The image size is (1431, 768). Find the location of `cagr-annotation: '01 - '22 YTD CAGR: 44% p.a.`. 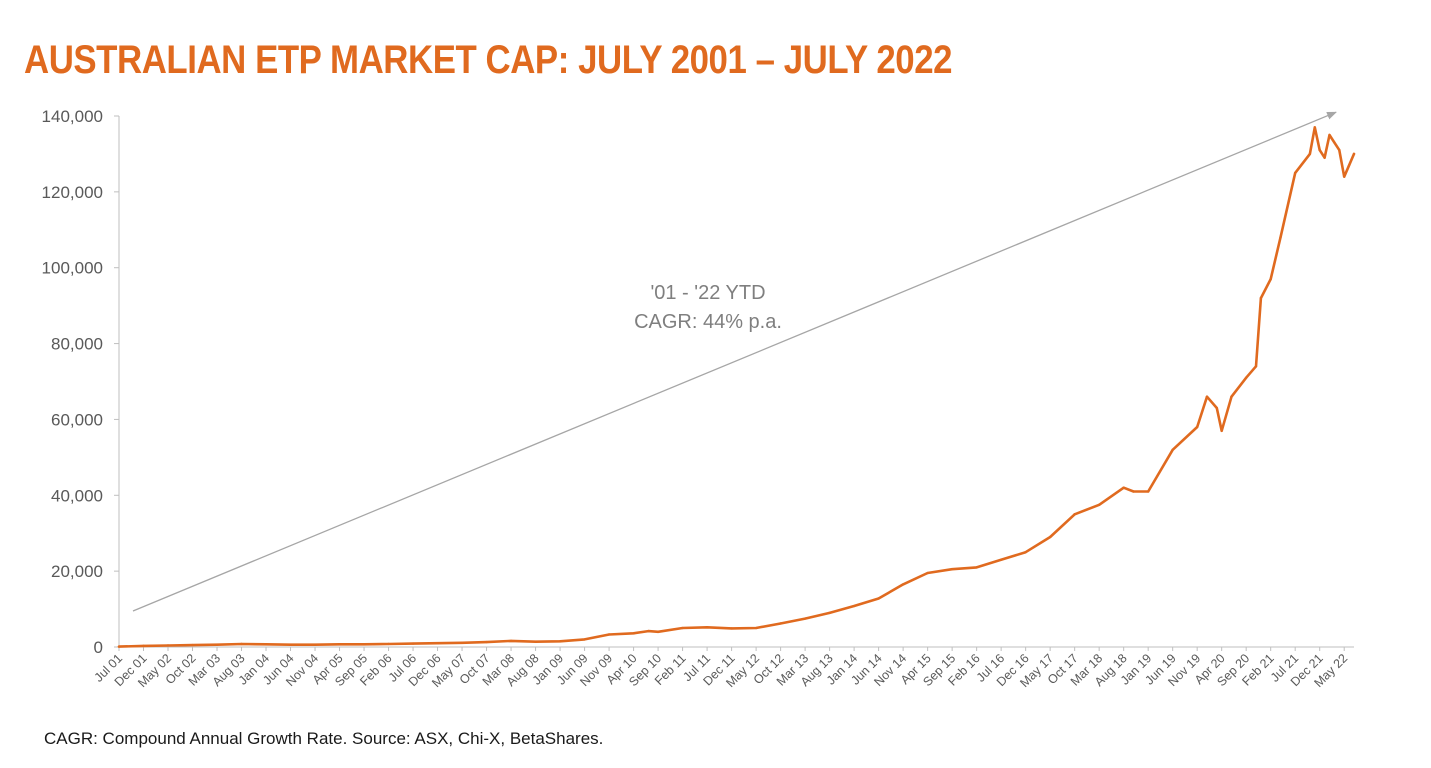

cagr-annotation: '01 - '22 YTD CAGR: 44% p.a. is located at coordinates (708, 307).